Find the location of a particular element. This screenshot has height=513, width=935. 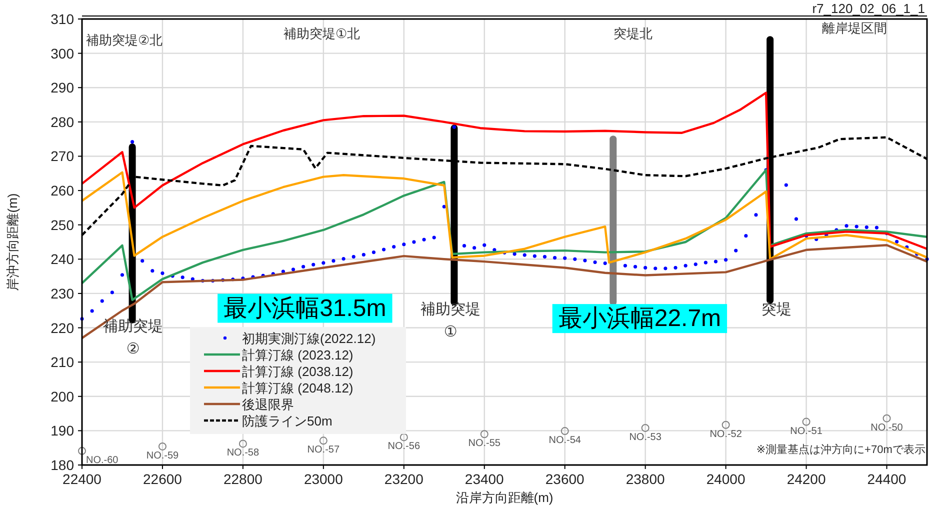

x-tick-label: 24000 is located at coordinates (726, 479).